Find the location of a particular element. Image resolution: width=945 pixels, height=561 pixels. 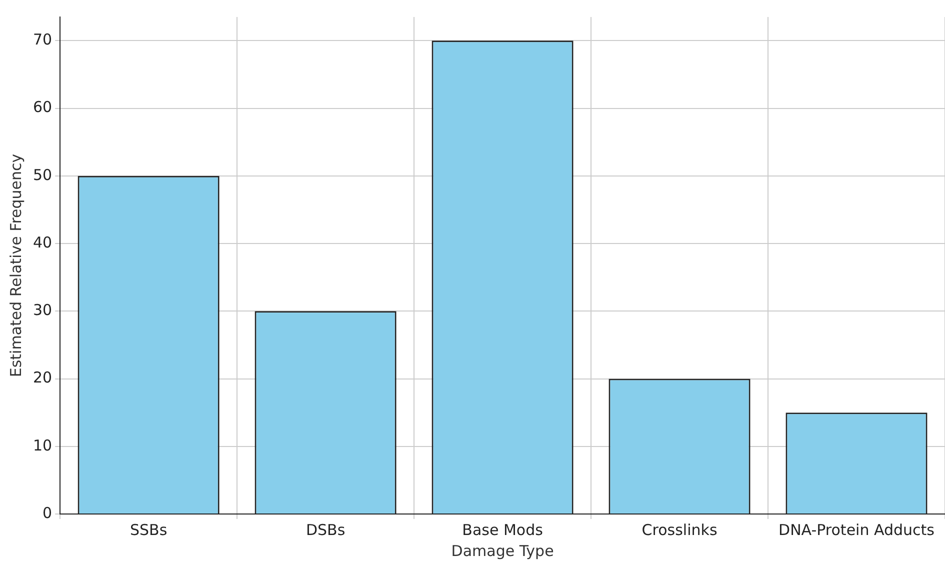

y-tick-label: 60 is located at coordinates (42, 107).